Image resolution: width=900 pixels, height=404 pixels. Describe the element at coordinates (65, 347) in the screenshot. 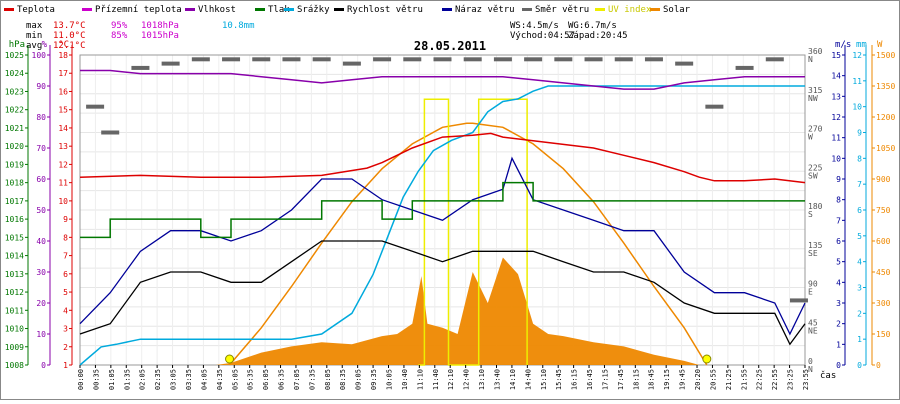

I see `axis-temperature-tick-label: 2` at that location.